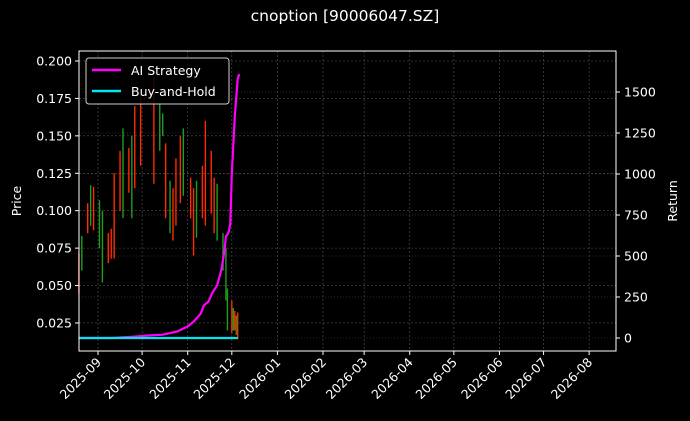 This screenshot has height=421, width=690. Describe the element at coordinates (672, 200) in the screenshot. I see `y-axis-right-label: Return` at that location.